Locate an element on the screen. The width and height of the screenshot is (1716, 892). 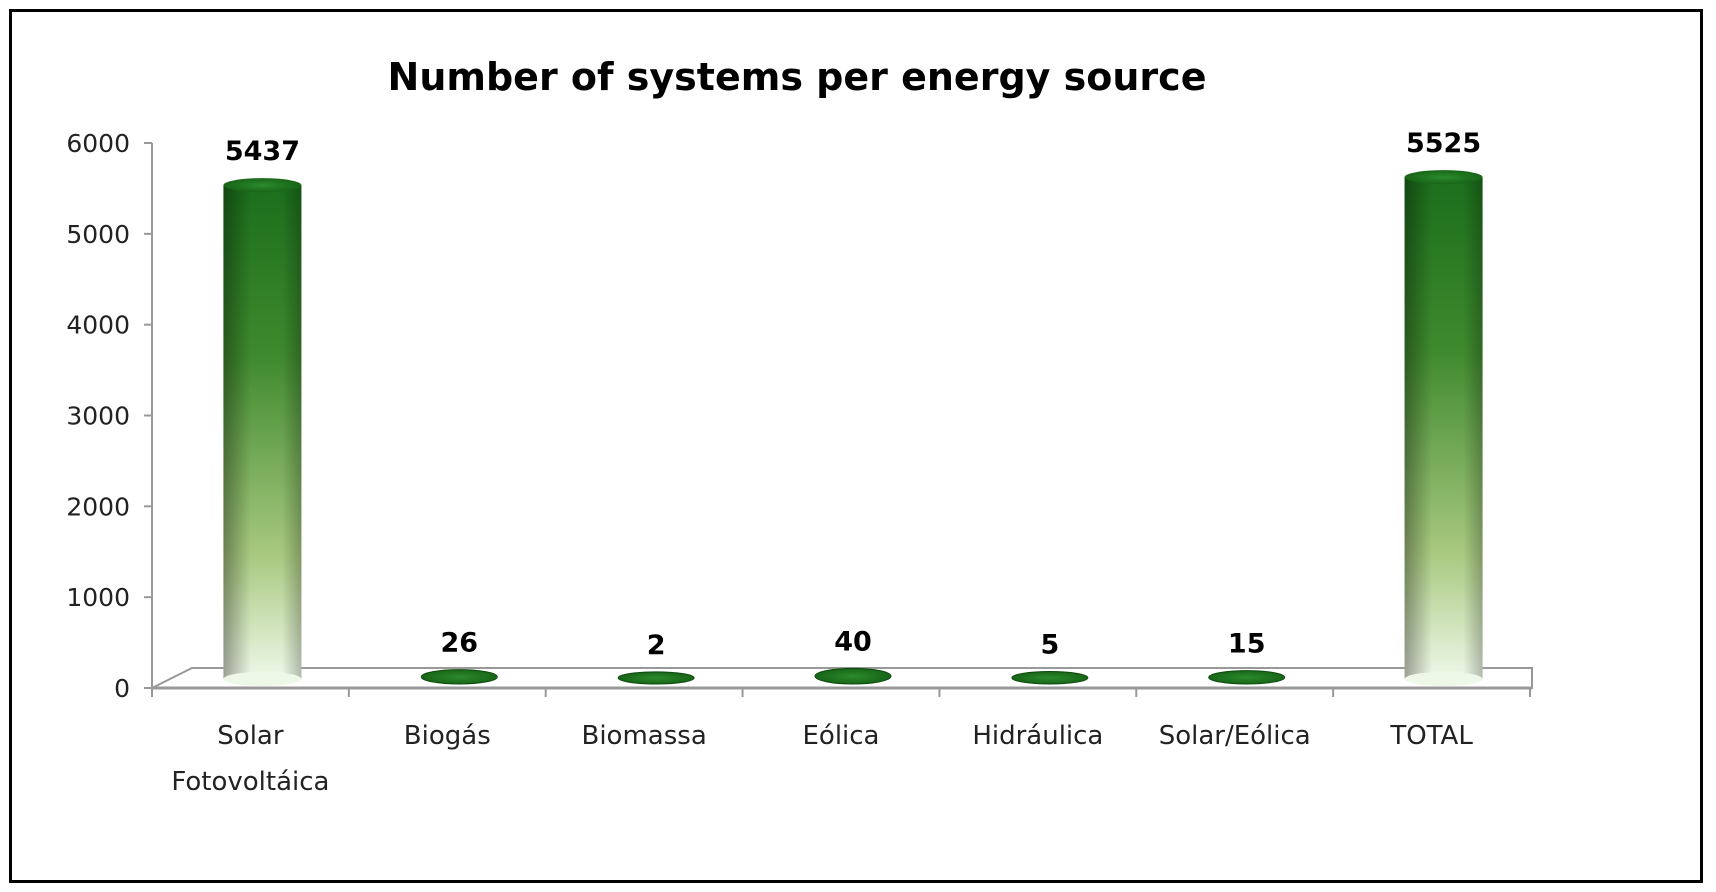
x-tick-label: Biogás is located at coordinates (447, 736).